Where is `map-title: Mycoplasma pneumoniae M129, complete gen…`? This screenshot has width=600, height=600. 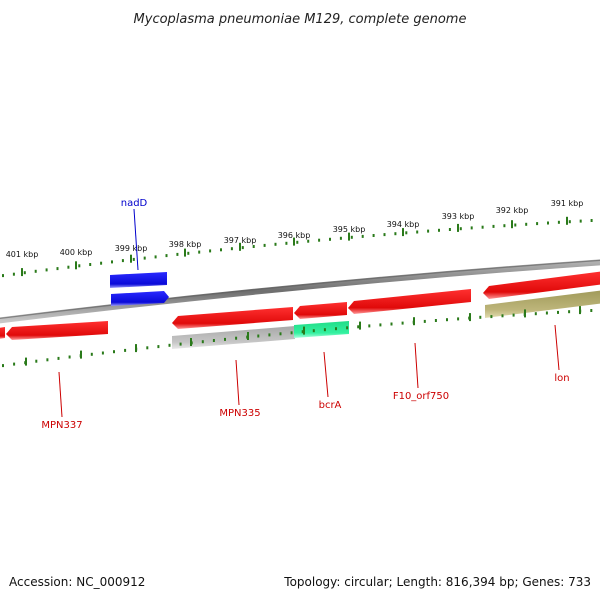 map-title: Mycoplasma pneumoniae M129, complete gen… is located at coordinates (300, 19).